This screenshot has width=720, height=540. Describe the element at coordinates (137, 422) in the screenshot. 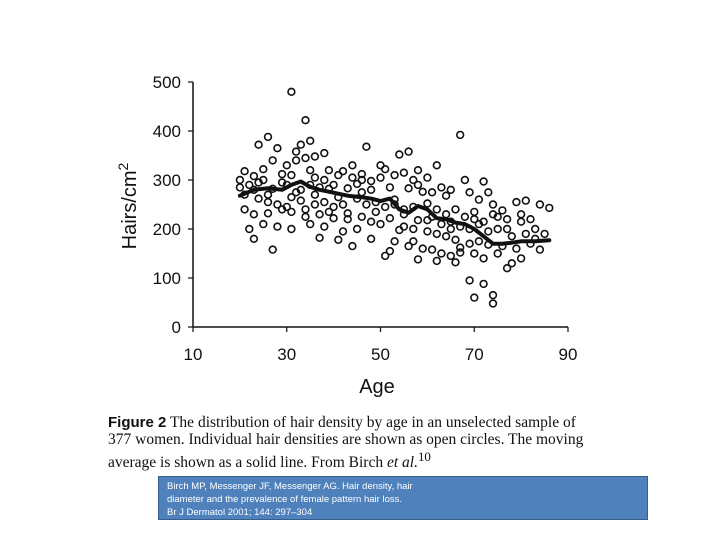

I see `figure-label: Figure 2` at that location.